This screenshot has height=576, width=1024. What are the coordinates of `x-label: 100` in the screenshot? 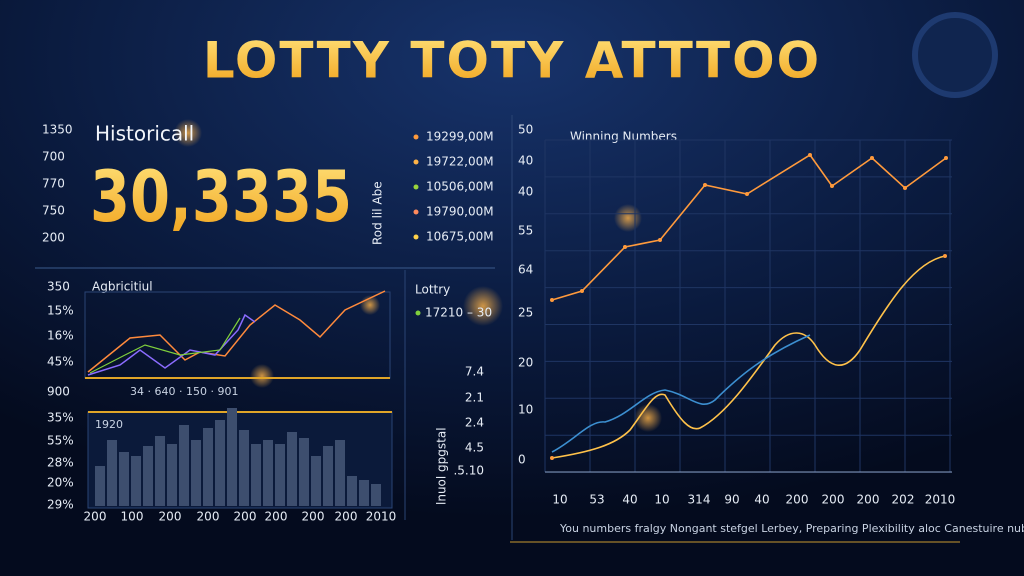 It's located at (132, 517).